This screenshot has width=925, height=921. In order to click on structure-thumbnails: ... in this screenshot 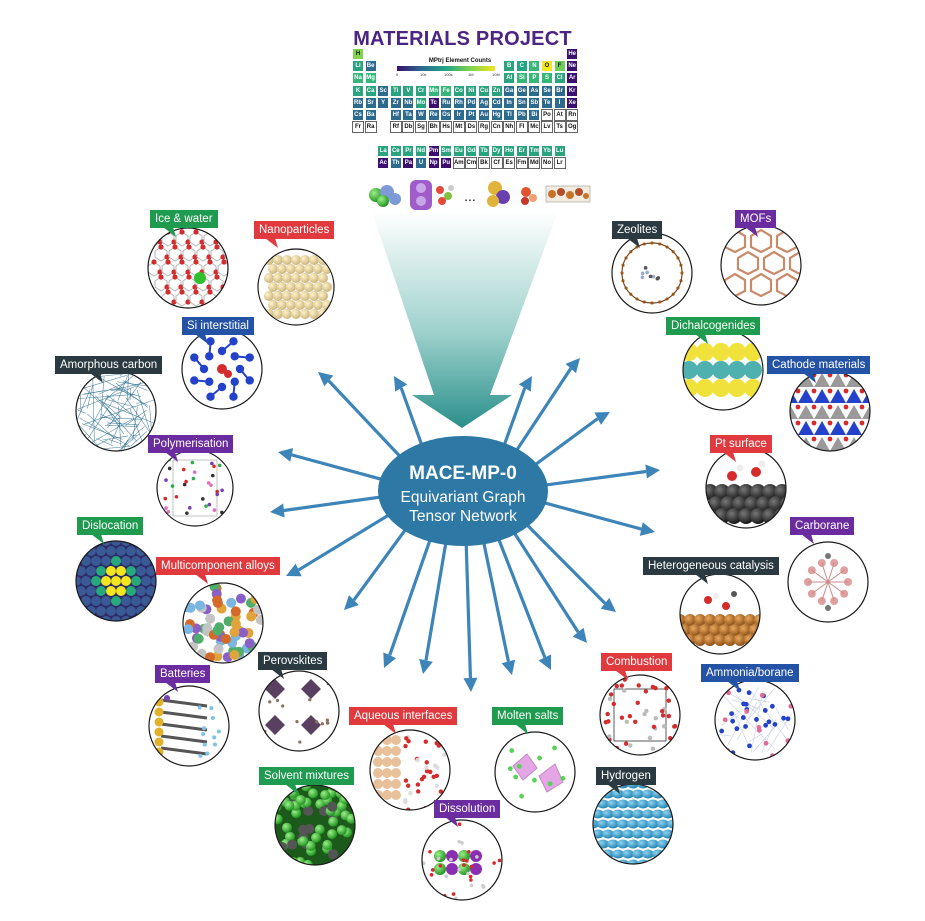, I will do `click(480, 195)`.